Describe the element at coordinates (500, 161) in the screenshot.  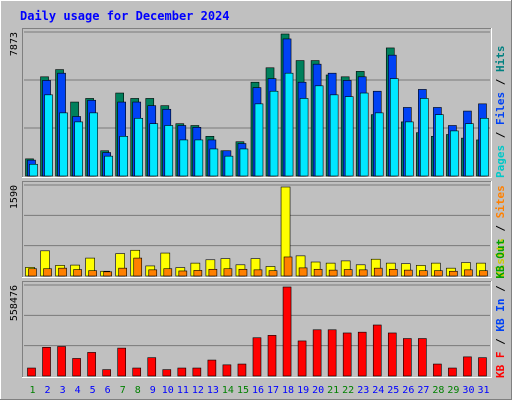
I see `legend-entry-pages: Pages` at that location.